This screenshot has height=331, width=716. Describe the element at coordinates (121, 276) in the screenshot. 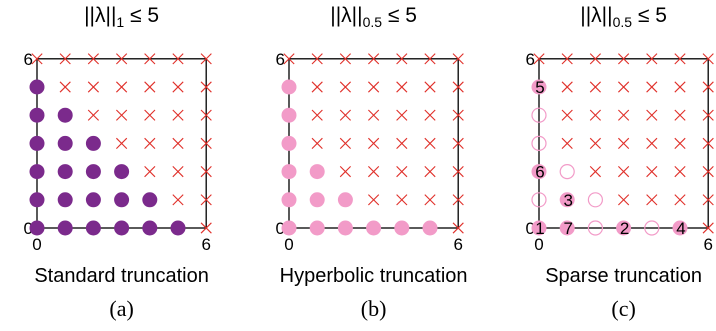

I see `panel-caption: Standard truncation` at that location.